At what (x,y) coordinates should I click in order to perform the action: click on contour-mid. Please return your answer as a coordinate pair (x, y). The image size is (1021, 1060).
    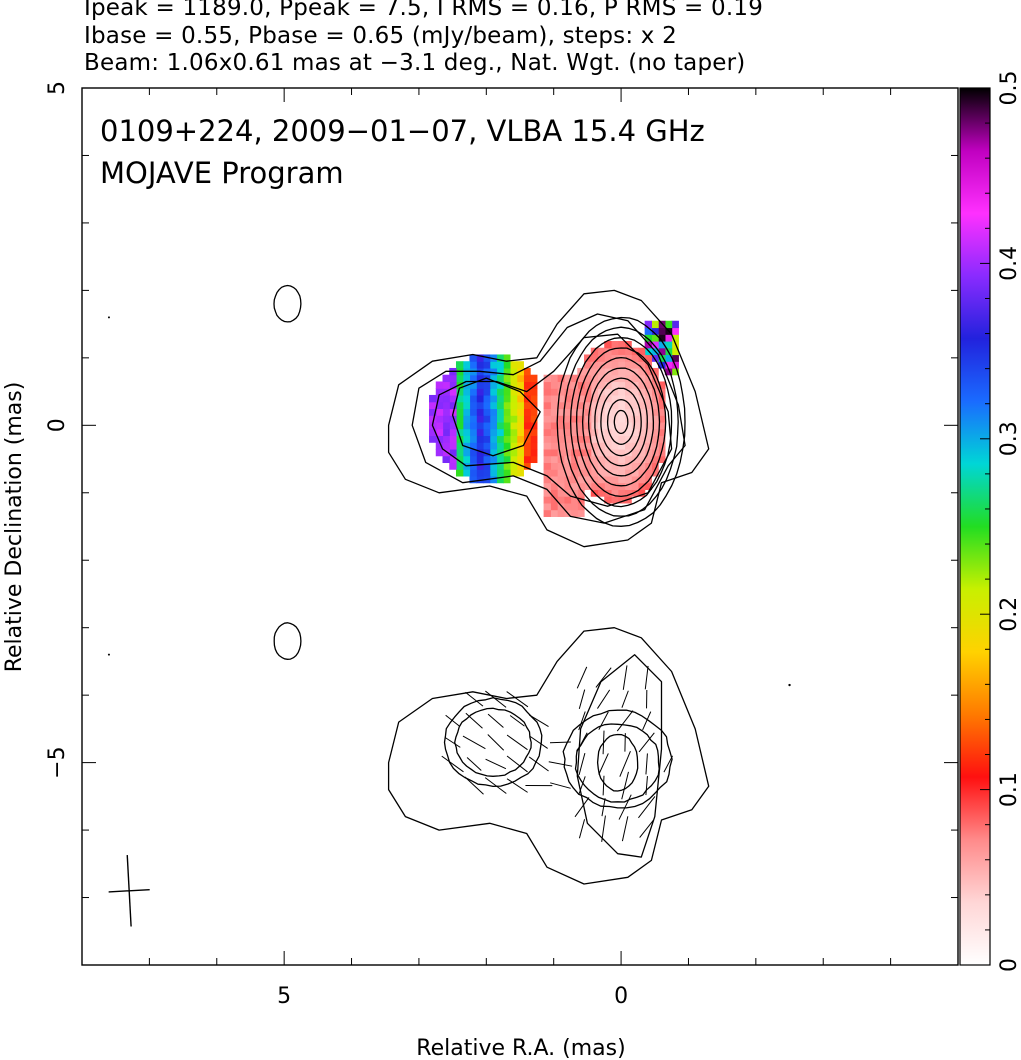
    Looking at the image, I should click on (548, 418).